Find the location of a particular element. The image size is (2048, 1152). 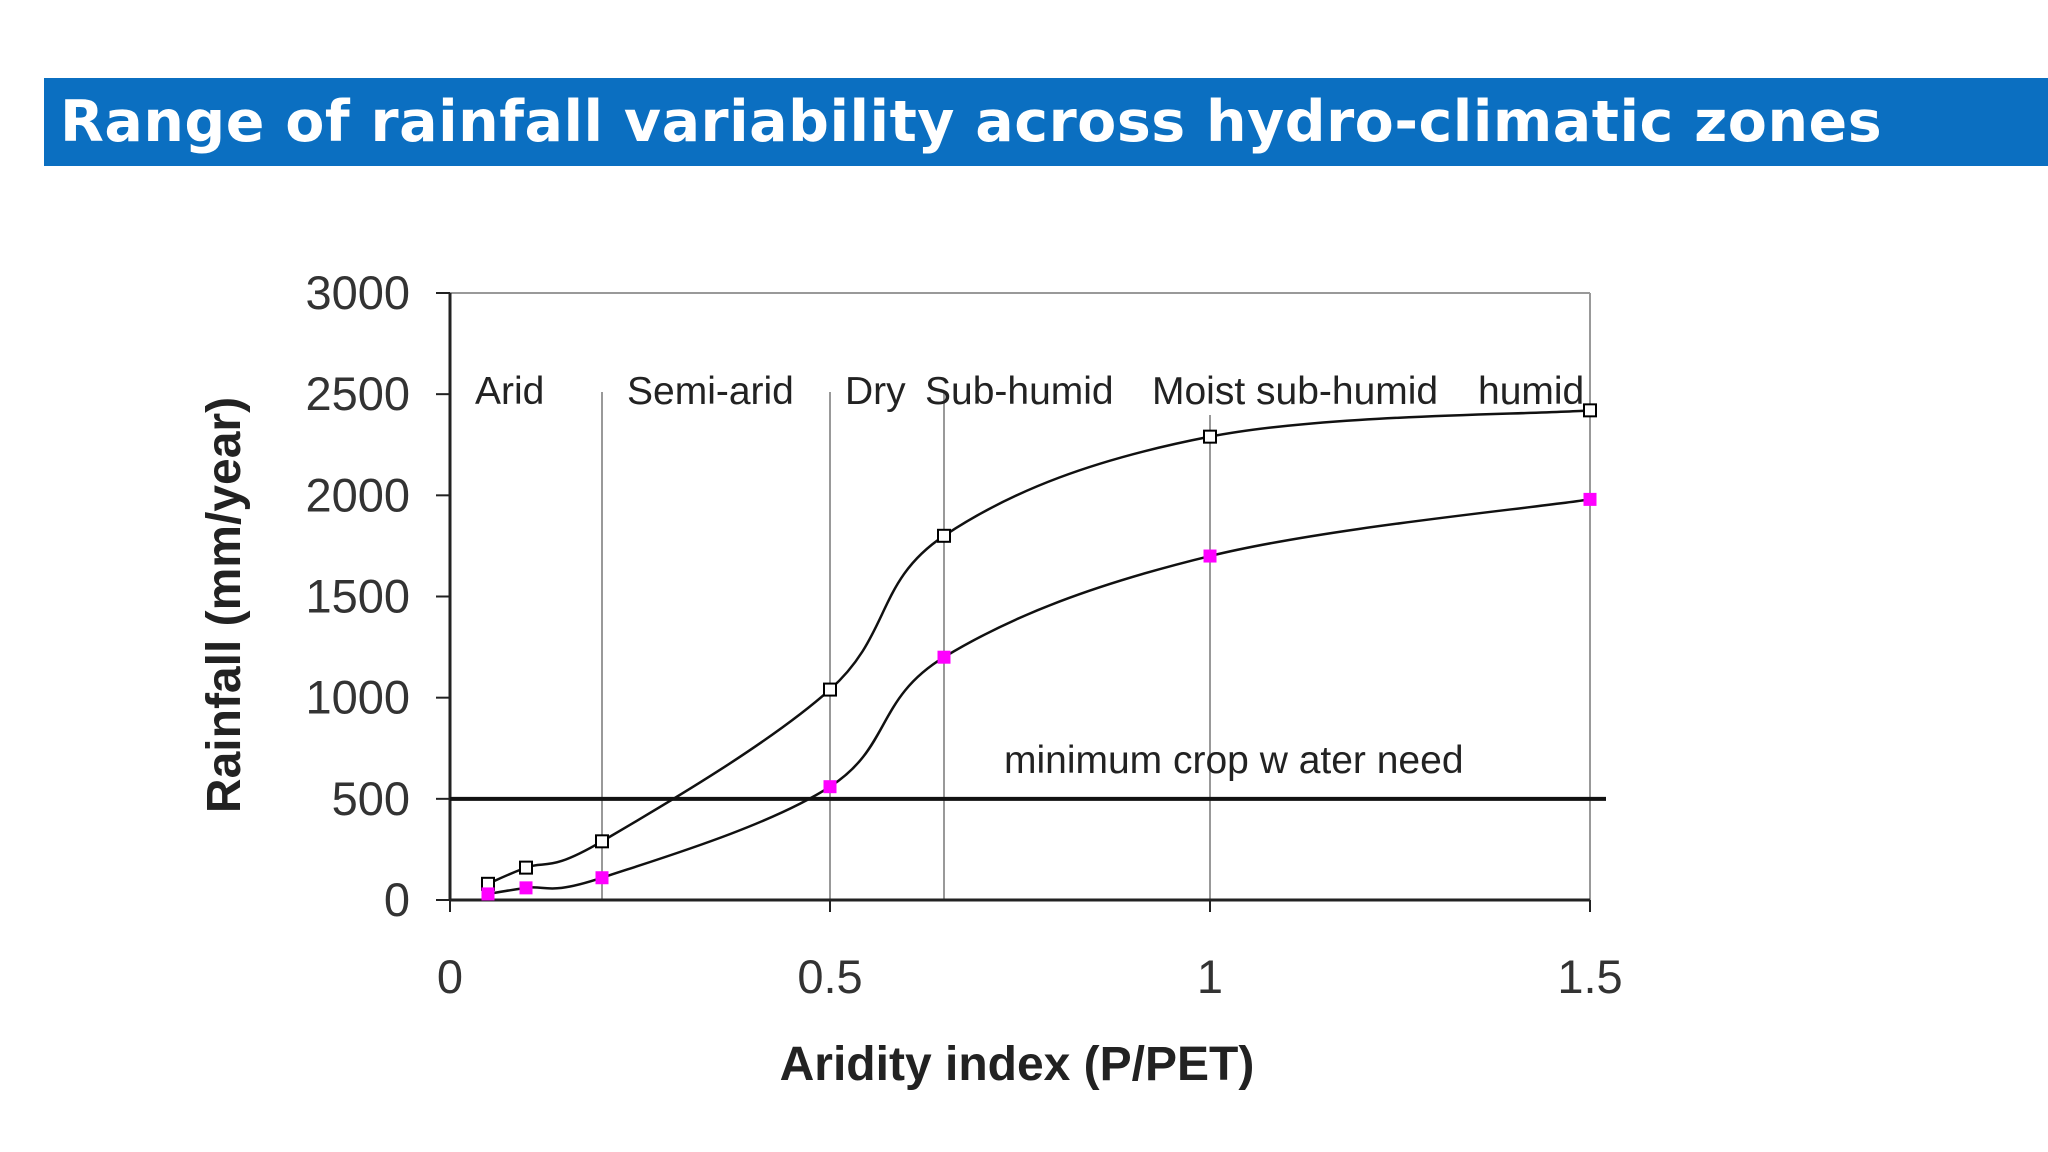

y-axis-title: Rainfall (mm/year) is located at coordinates (224, 605).